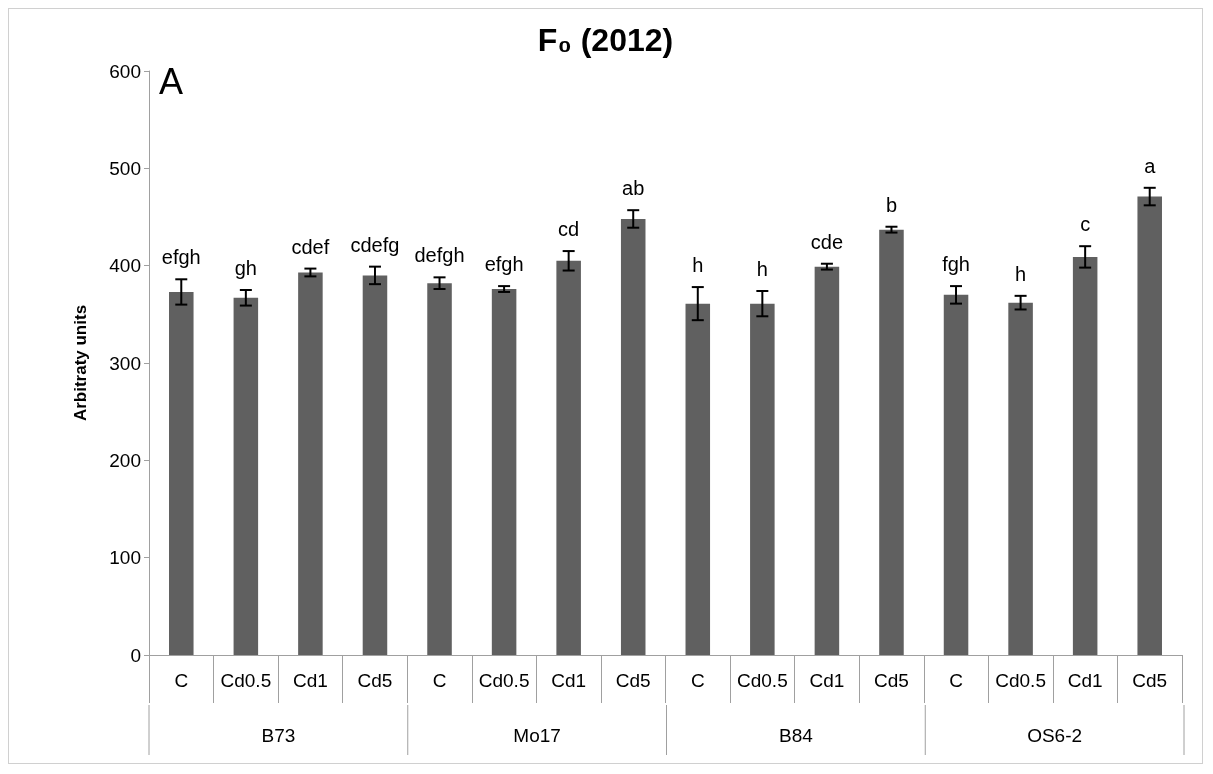  I want to click on y-tick-label: 0, so click(135, 655).